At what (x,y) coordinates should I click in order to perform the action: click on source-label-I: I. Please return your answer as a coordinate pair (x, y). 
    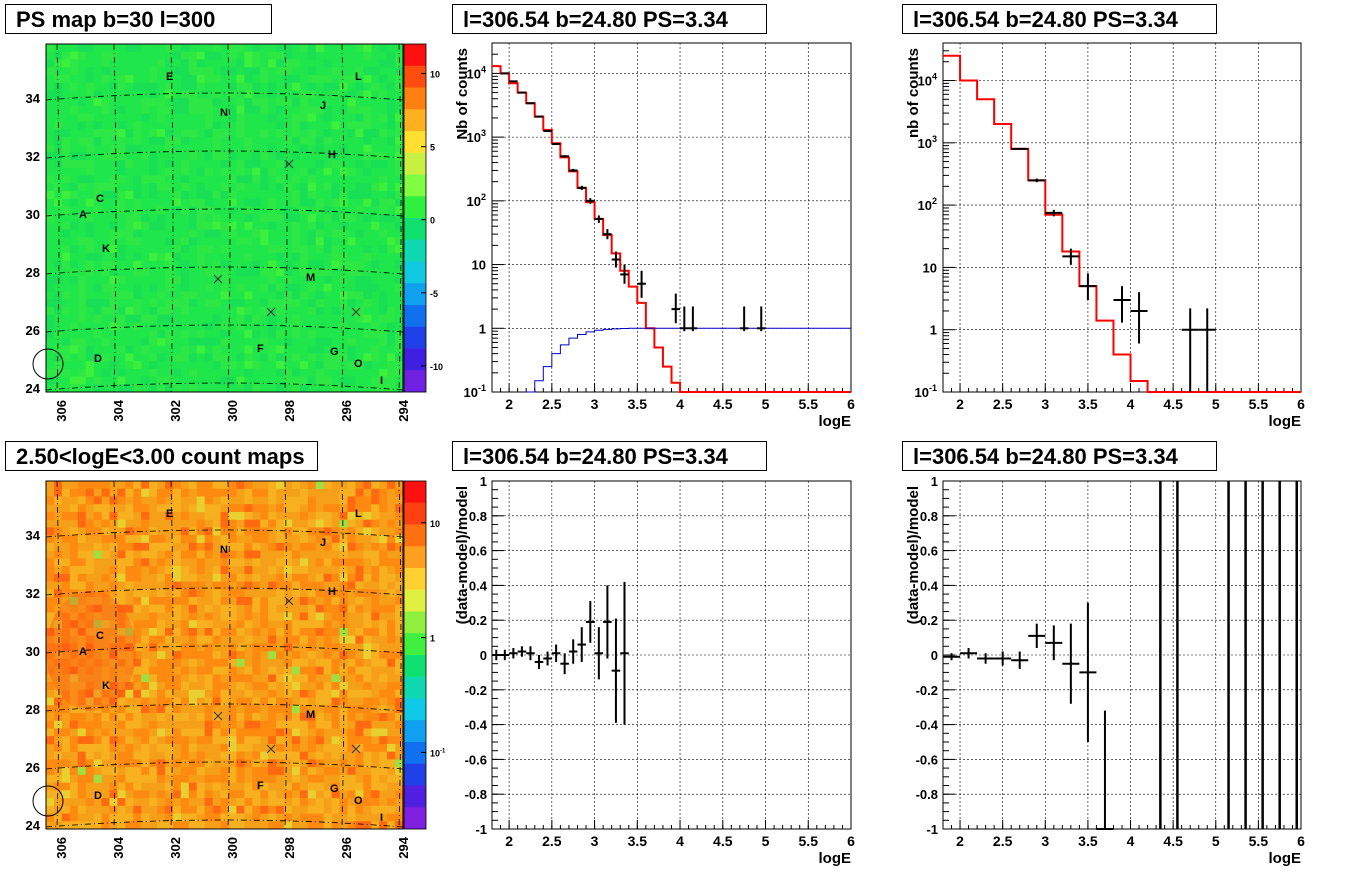
    Looking at the image, I should click on (381, 818).